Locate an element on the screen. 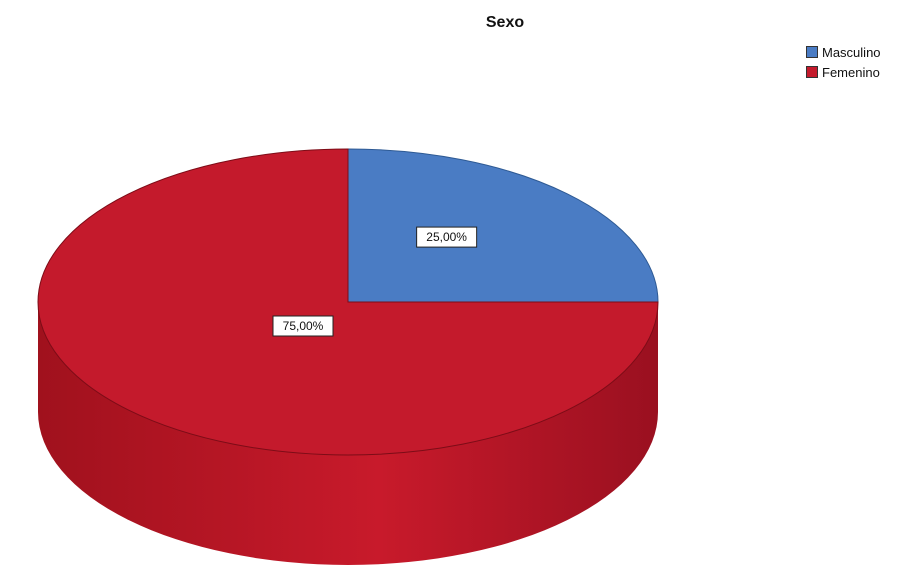  data-label-femenino: 75,00% is located at coordinates (303, 326).